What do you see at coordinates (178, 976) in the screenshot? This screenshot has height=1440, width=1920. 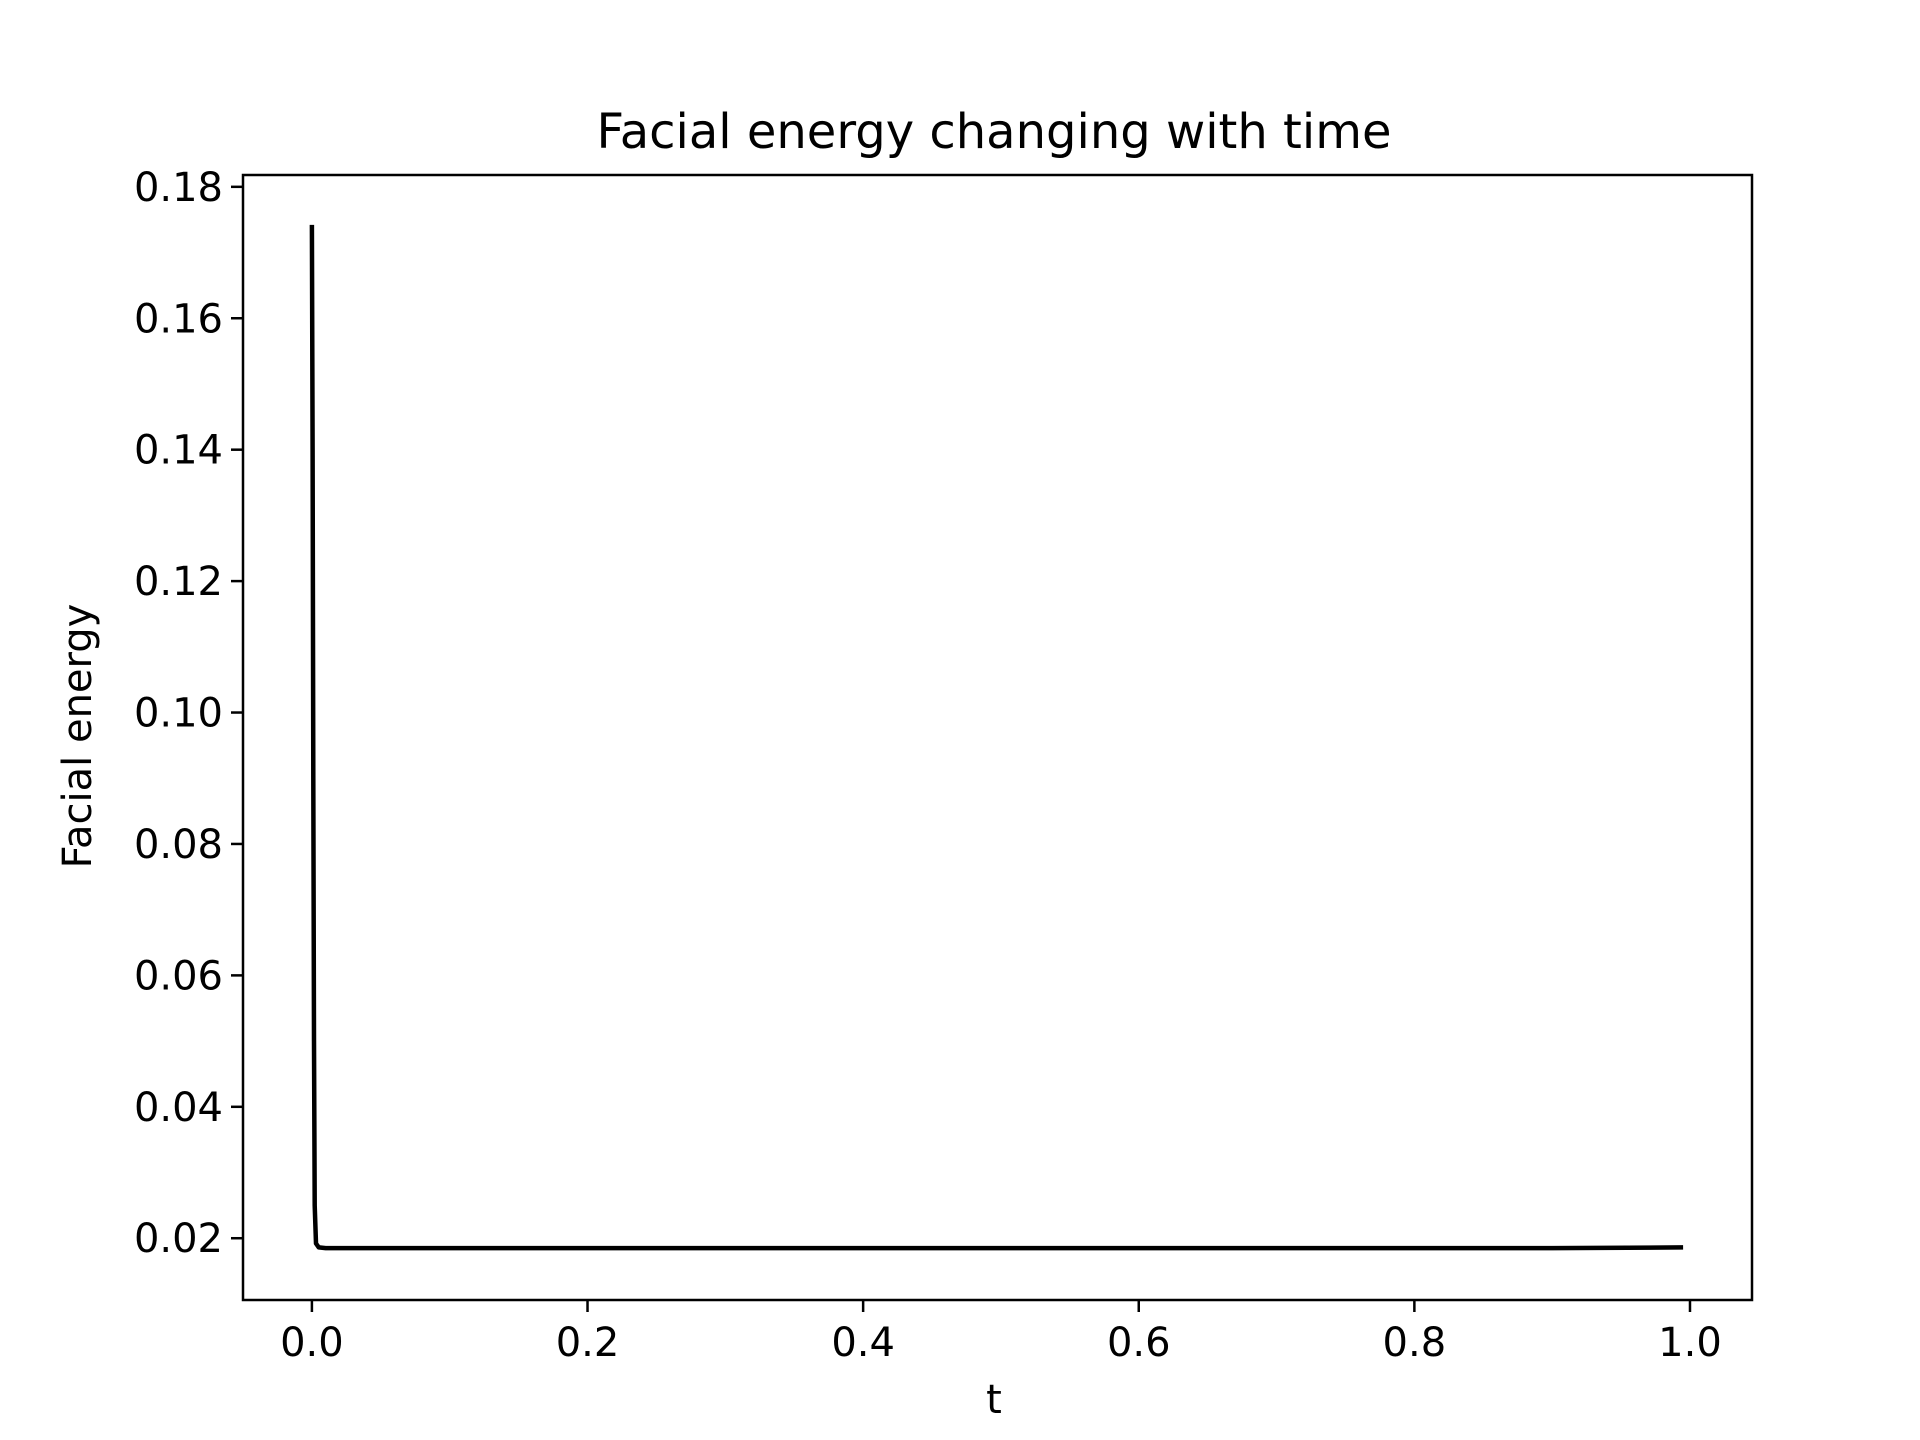 I see `y-tick-label: 0.06` at bounding box center [178, 976].